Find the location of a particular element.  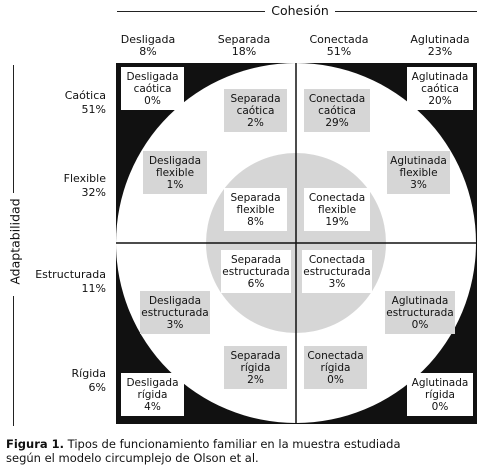

col-pct: 23% is located at coordinates (440, 51).